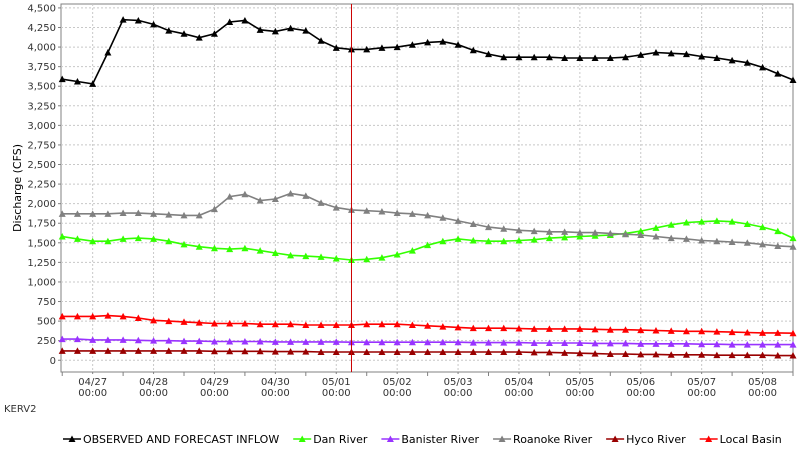 The height and width of the screenshot is (450, 800). Describe the element at coordinates (181, 439) in the screenshot. I see `legend-label: OBSERVED AND FORECAST INFLOW` at that location.